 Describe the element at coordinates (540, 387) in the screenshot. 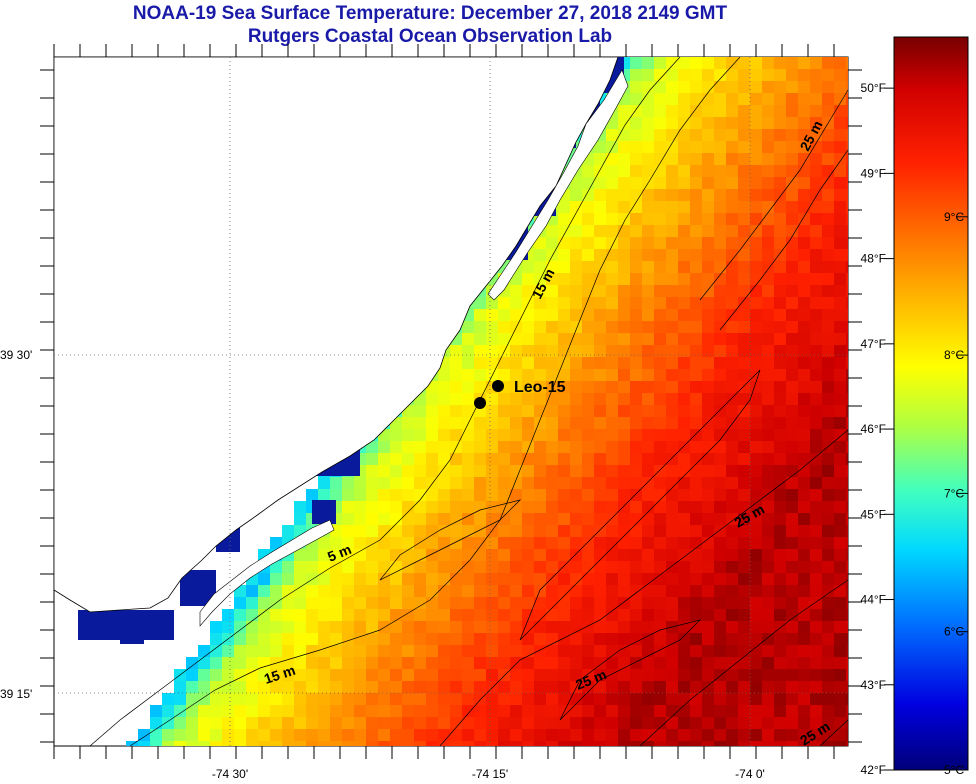

I see `leo15-label: Leo-15` at that location.